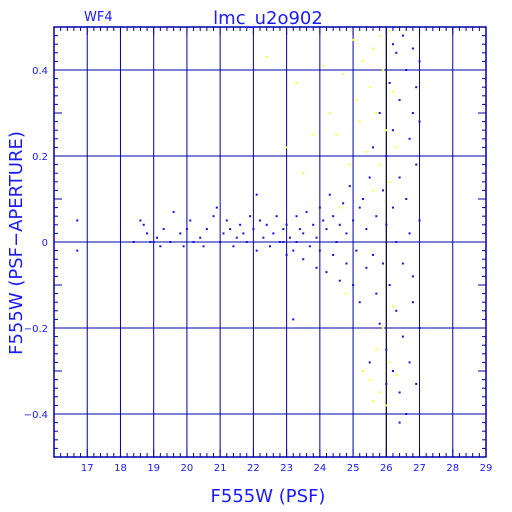 This screenshot has height=512, width=512. Describe the element at coordinates (187, 468) in the screenshot. I see `x-tick-label: 20` at that location.